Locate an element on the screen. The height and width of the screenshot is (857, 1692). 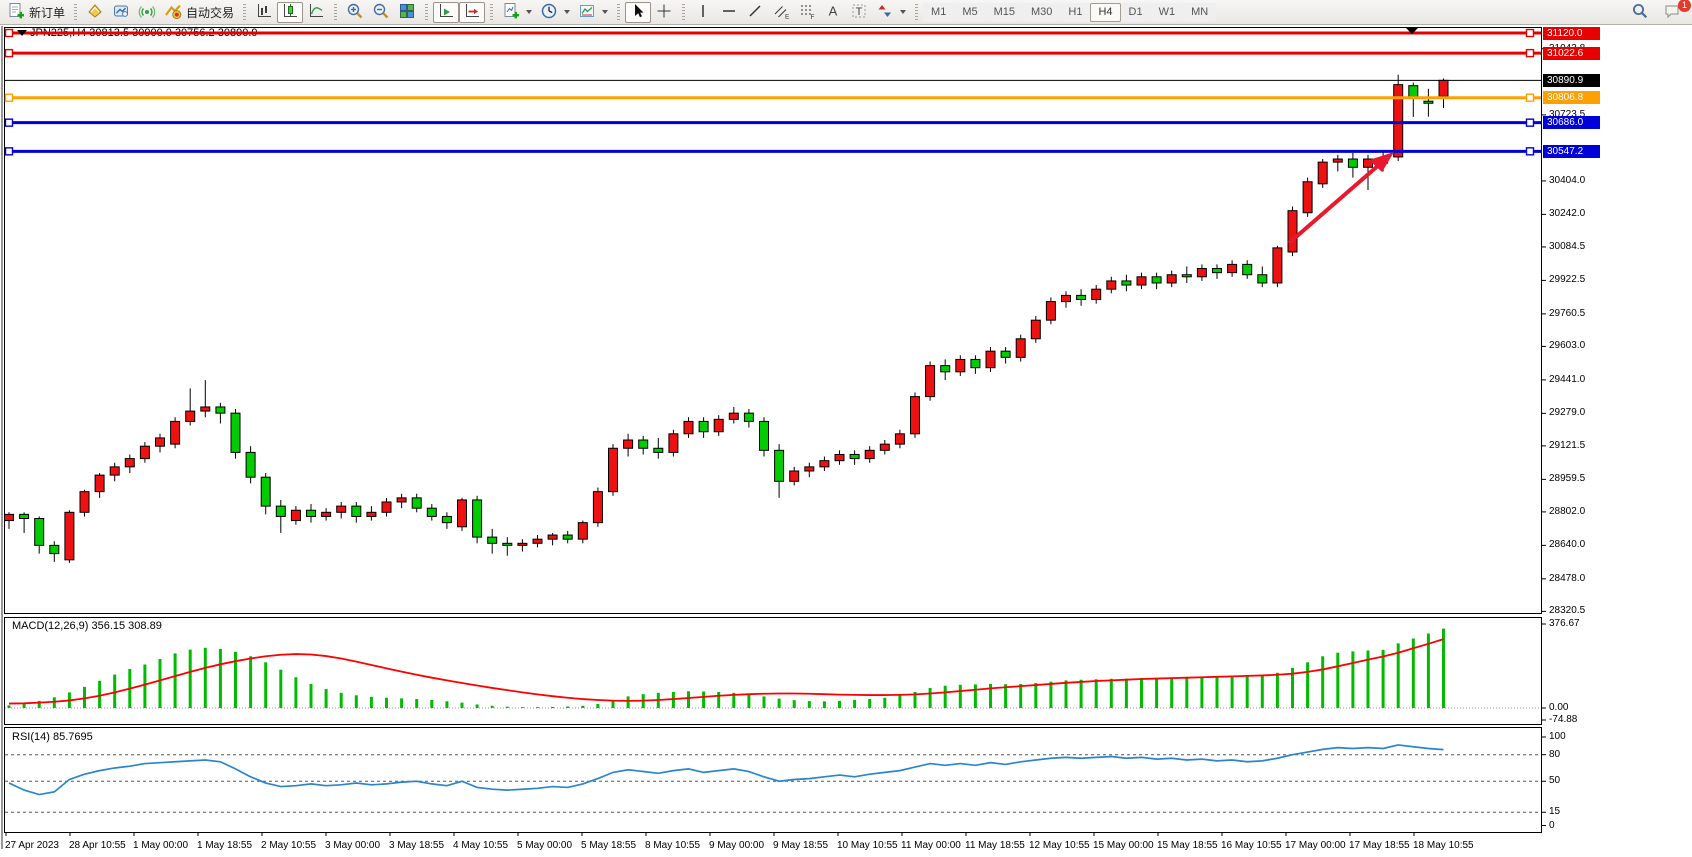
timeframe-mn-button: MN is located at coordinates (1200, 12).